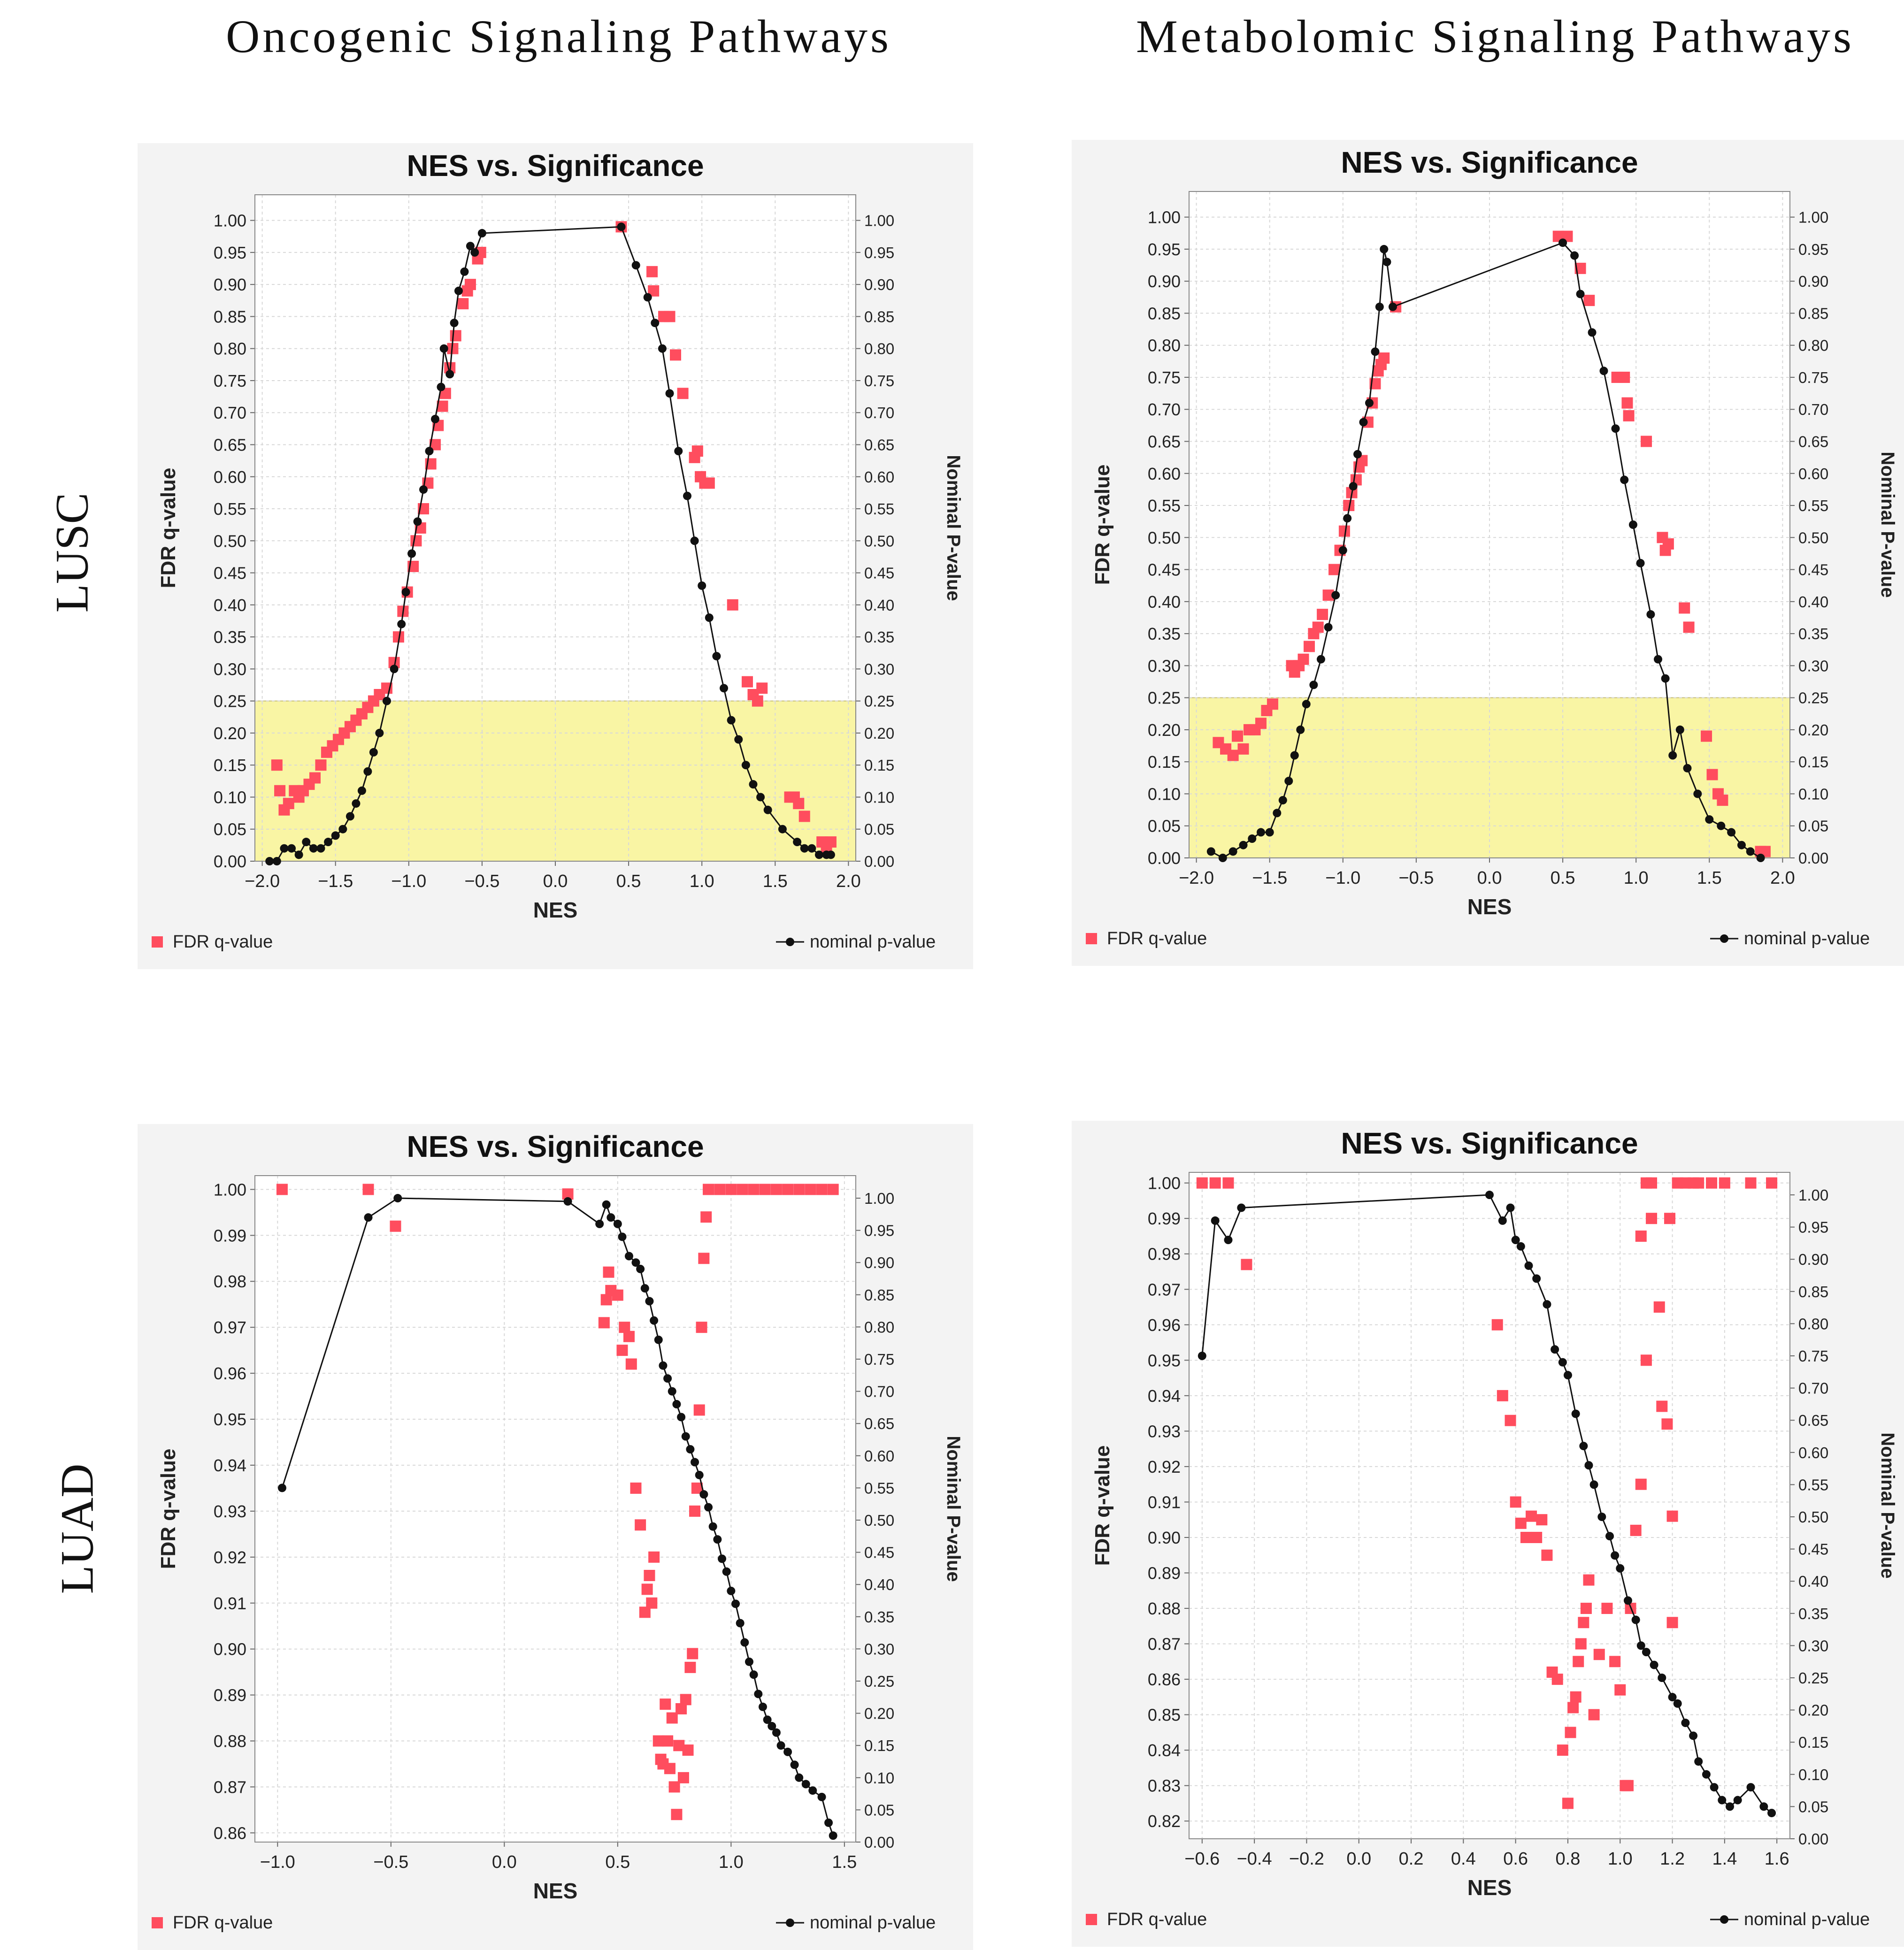 The width and height of the screenshot is (1904, 1950). Describe the element at coordinates (1164, 602) in the screenshot. I see `y-tick-label: 0.40` at that location.